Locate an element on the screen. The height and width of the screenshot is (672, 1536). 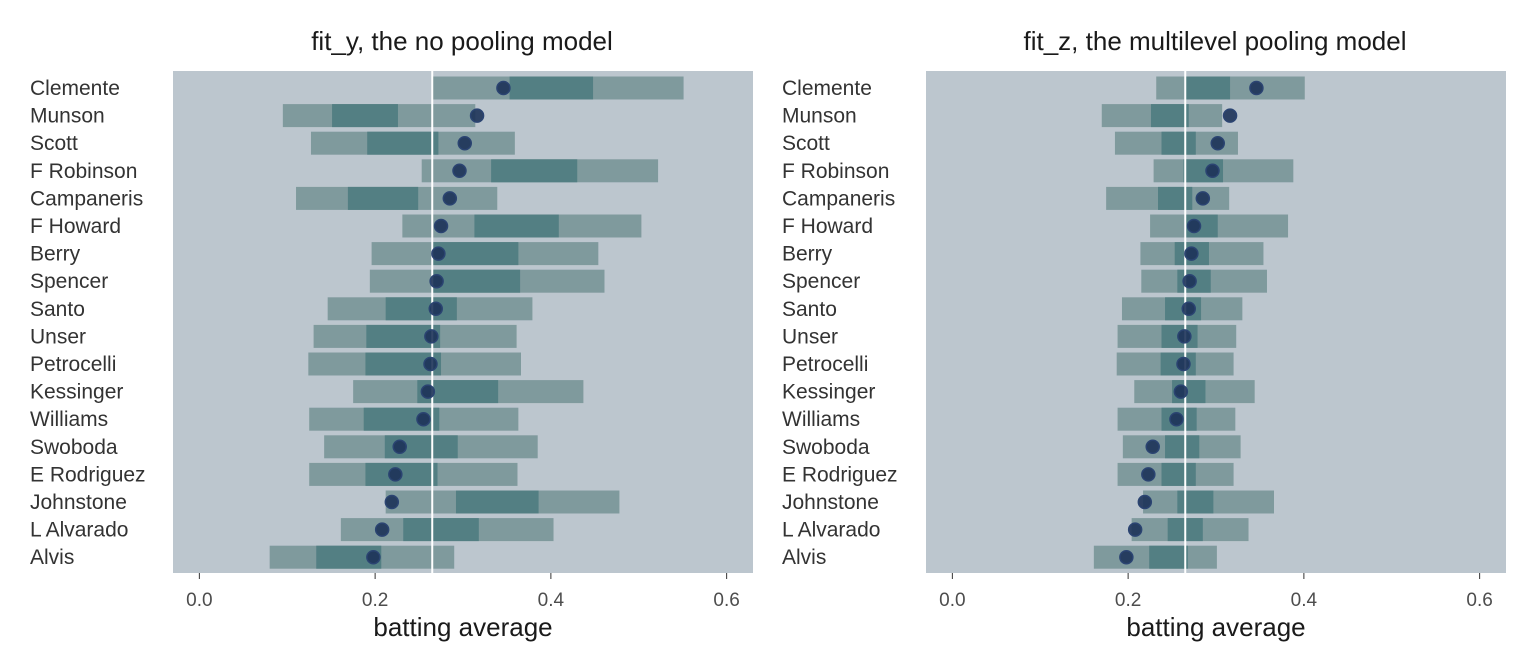
x-axis-label: batting average is located at coordinates (1215, 627).